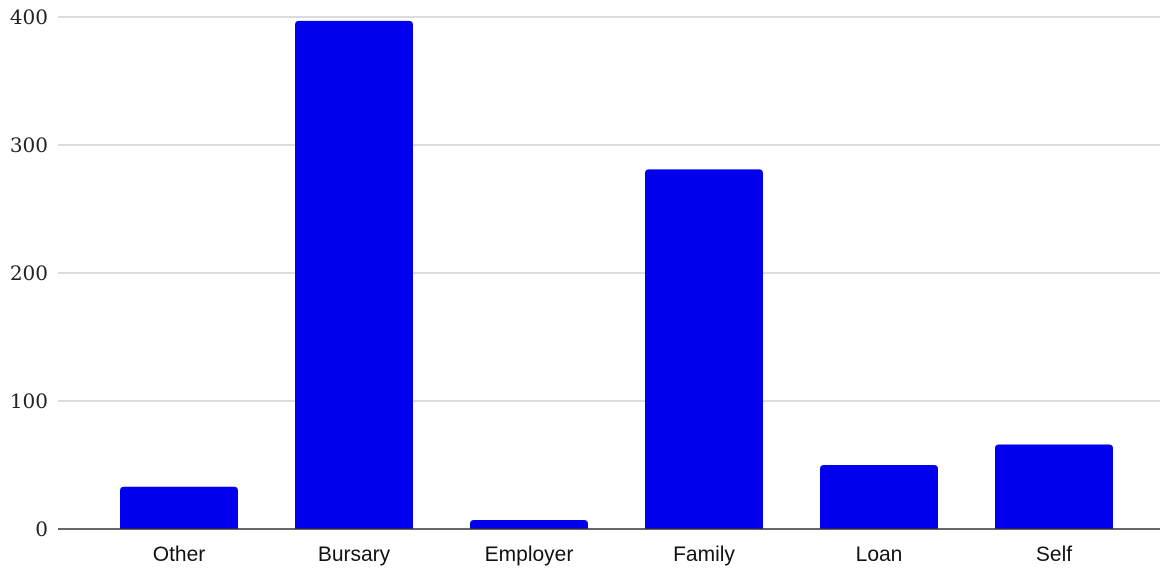 The height and width of the screenshot is (568, 1168). Describe the element at coordinates (29, 401) in the screenshot. I see `y-tick-label: 100` at that location.